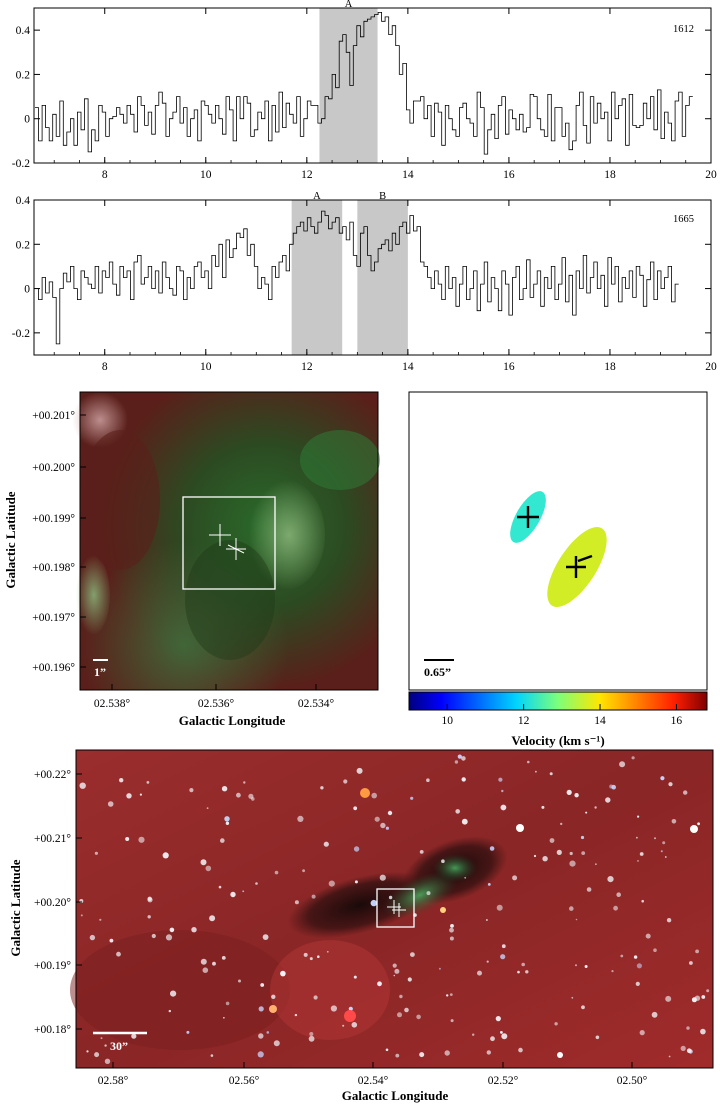  Describe the element at coordinates (610, 175) in the screenshot. I see `x-tick-label: 18` at that location.